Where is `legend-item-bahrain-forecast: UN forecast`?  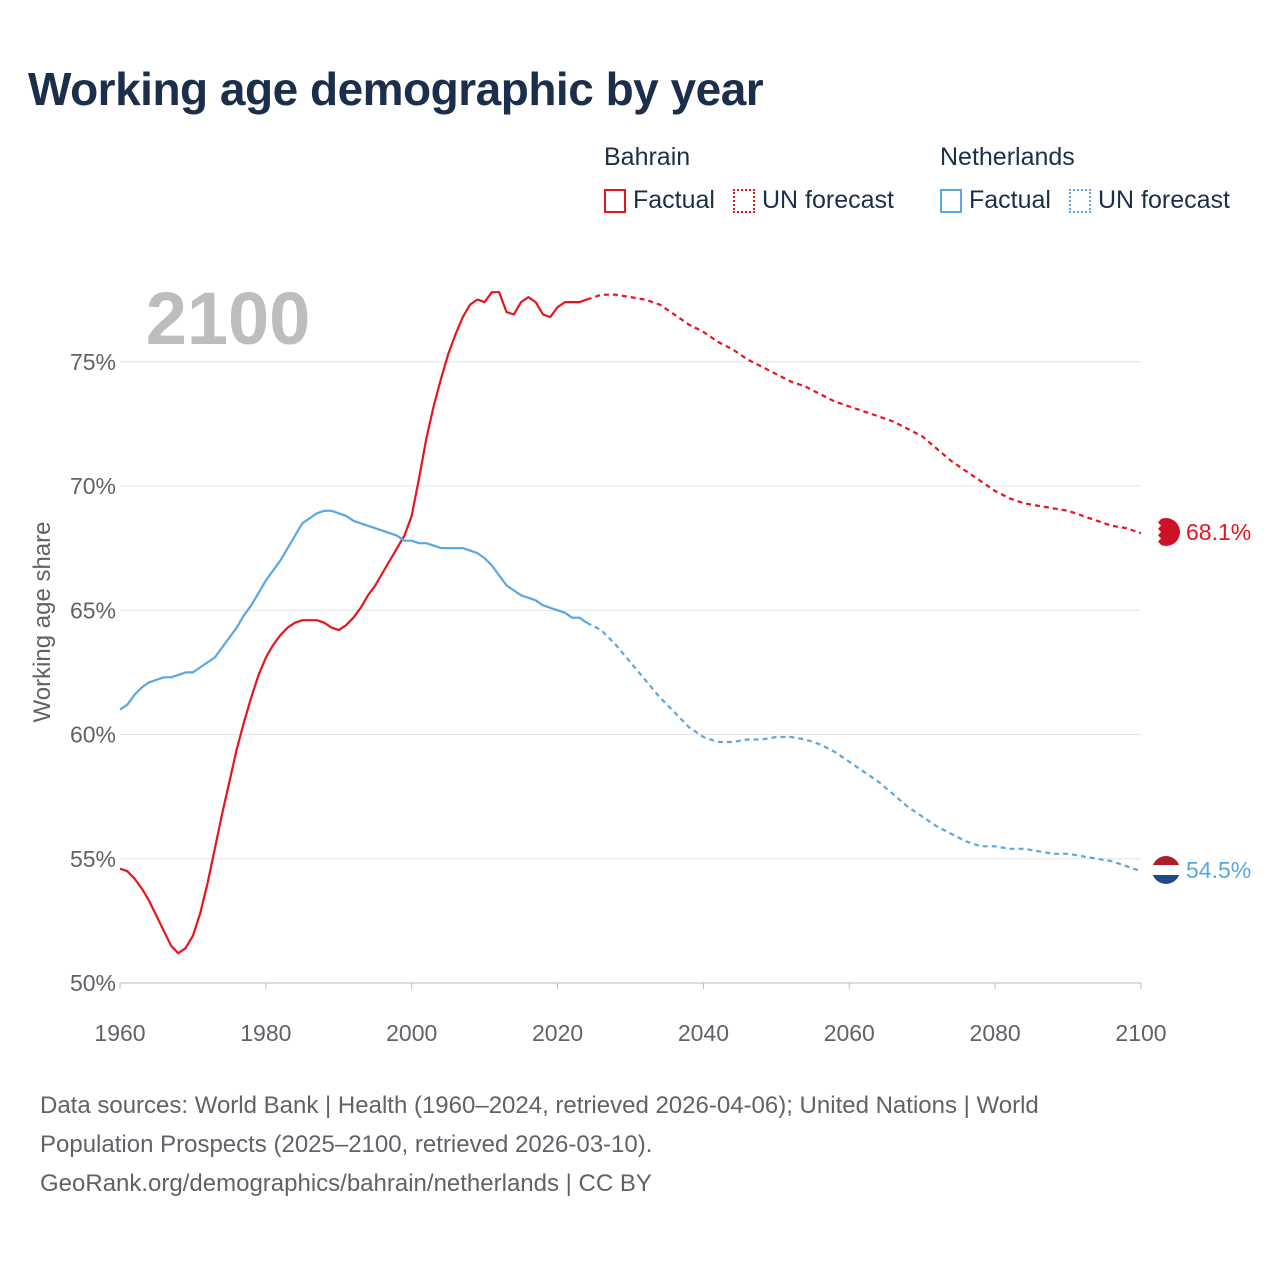 legend-item-bahrain-forecast: UN forecast is located at coordinates (813, 200).